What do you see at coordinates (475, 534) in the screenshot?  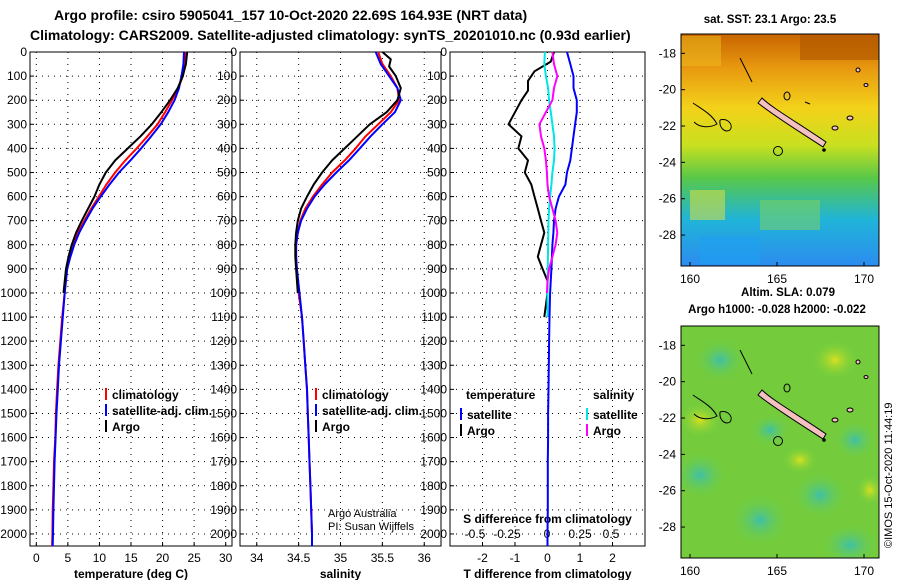 I see `secondary-xtick-label: -0.5` at bounding box center [475, 534].